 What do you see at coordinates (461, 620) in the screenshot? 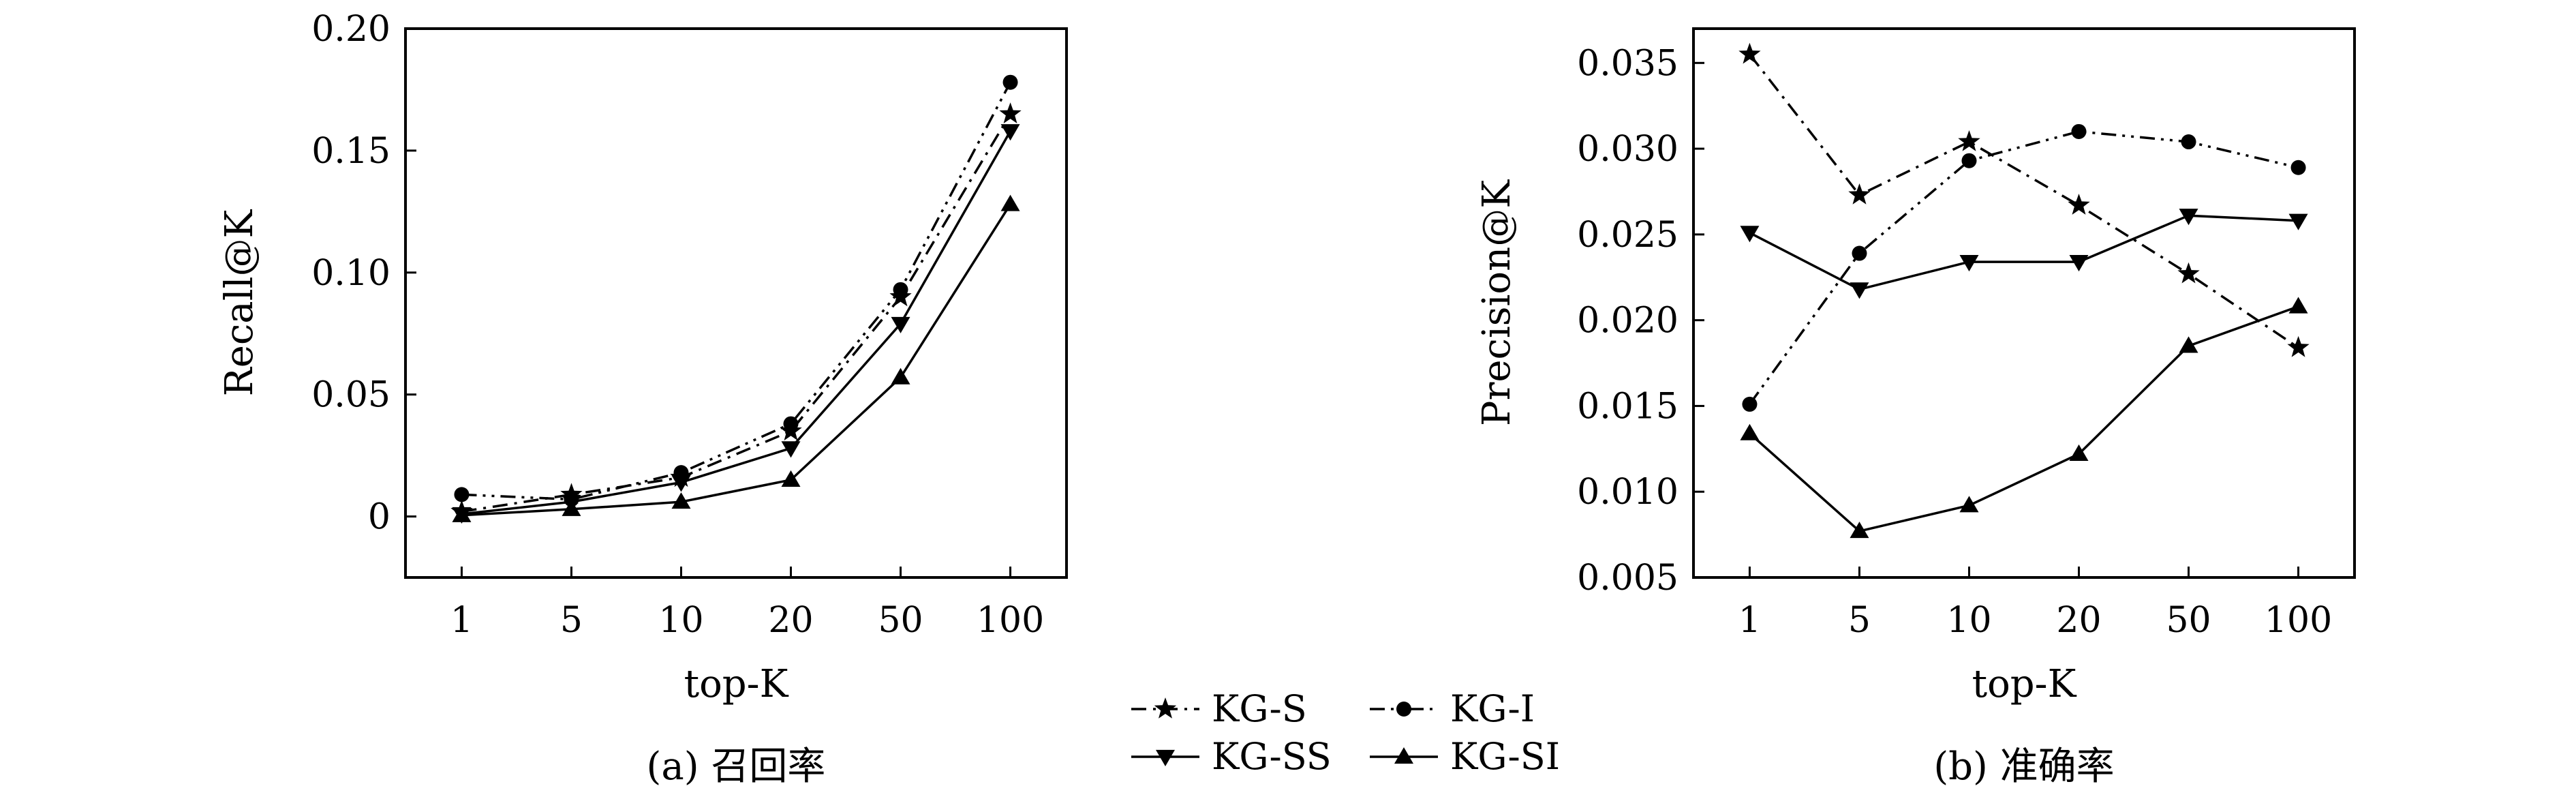
I see `recall-xtick-label: 1` at bounding box center [461, 620].